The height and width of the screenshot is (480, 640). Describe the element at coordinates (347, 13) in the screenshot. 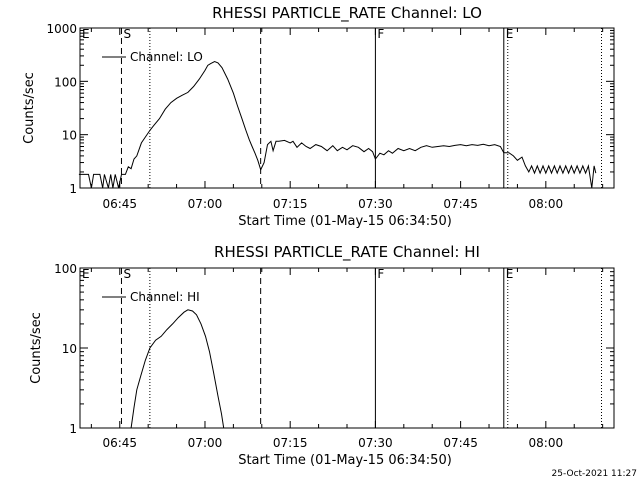

I see `chart-title: RHESSI PARTICLE_RATE Channel: LO` at that location.